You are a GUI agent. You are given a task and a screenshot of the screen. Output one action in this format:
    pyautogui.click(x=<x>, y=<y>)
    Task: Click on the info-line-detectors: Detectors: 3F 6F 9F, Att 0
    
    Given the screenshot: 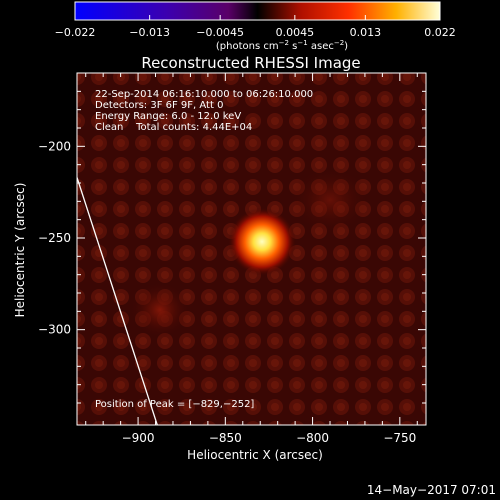 What is the action you would take?
    pyautogui.click(x=159, y=105)
    